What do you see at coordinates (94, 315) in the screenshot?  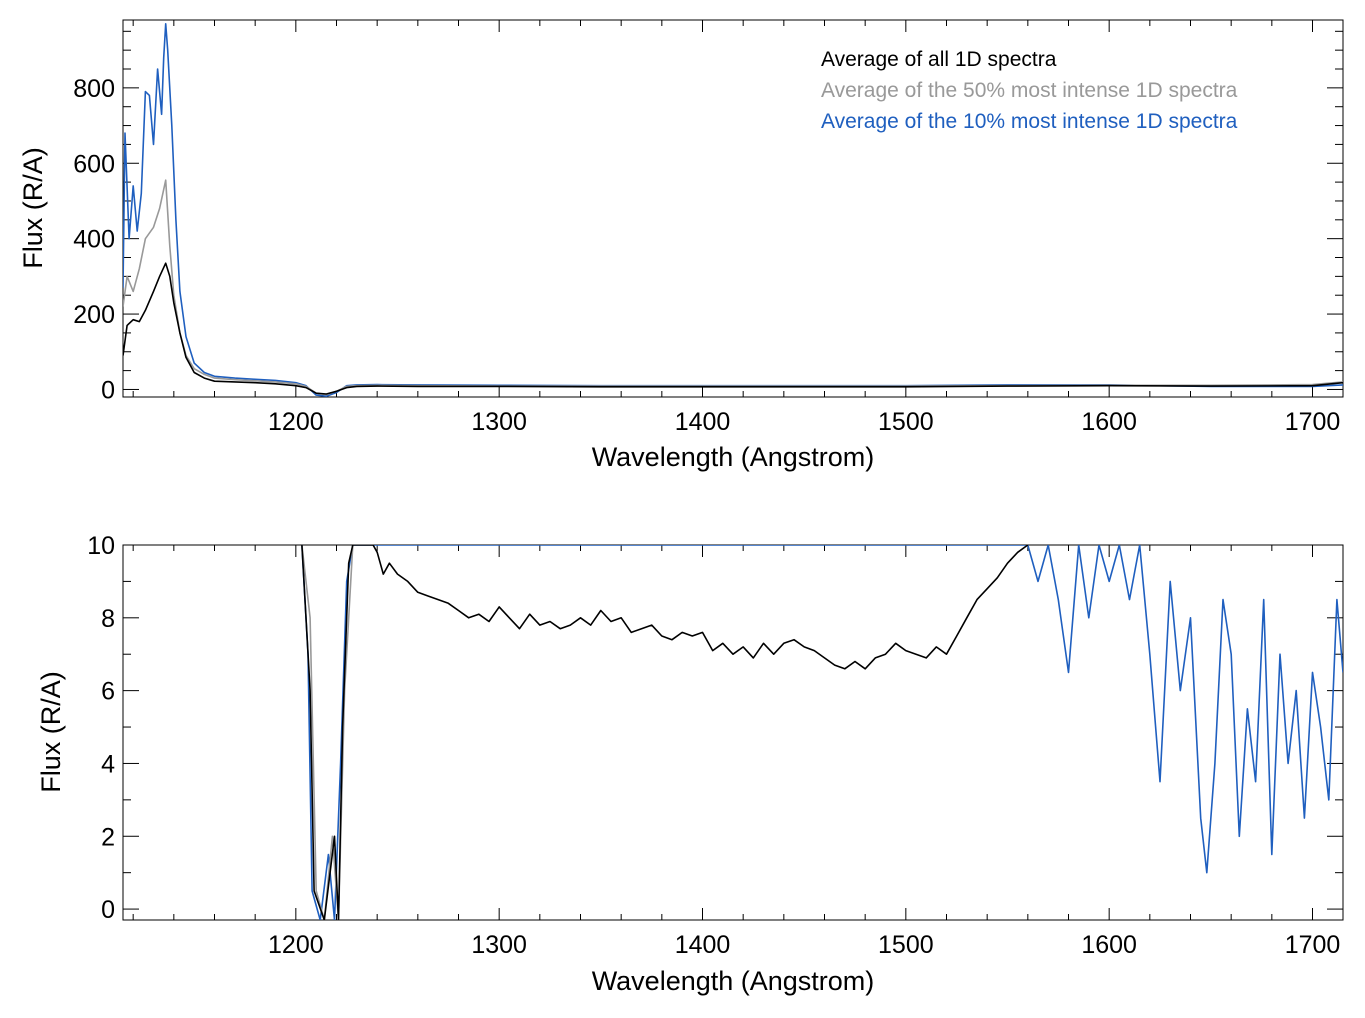 I see `y-tick-label: 200` at bounding box center [94, 315].